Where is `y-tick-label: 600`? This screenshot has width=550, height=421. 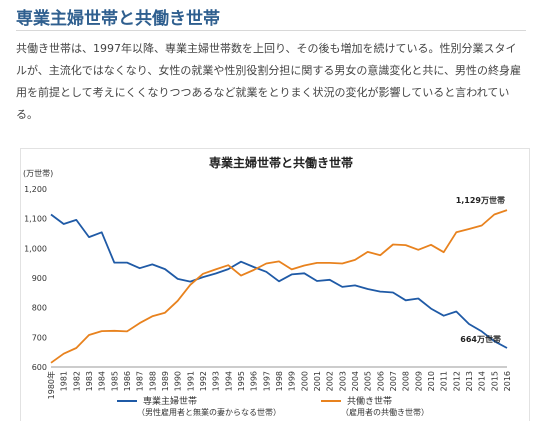 y-tick-label: 600 is located at coordinates (39, 367).